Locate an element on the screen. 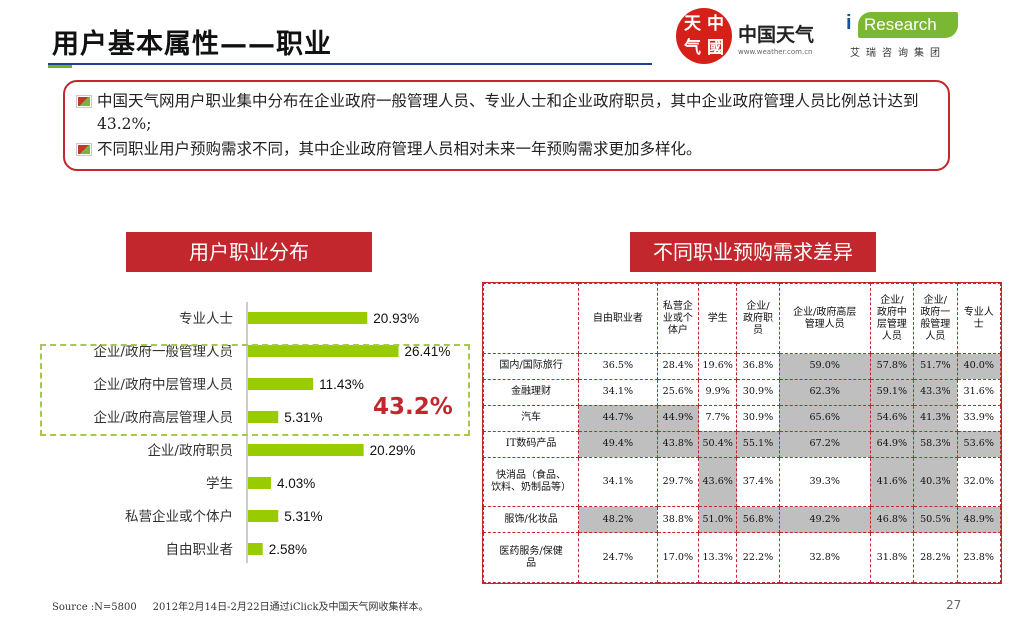 The height and width of the screenshot is (635, 1024). section-header-occupation: 用户职业分布 is located at coordinates (249, 252).